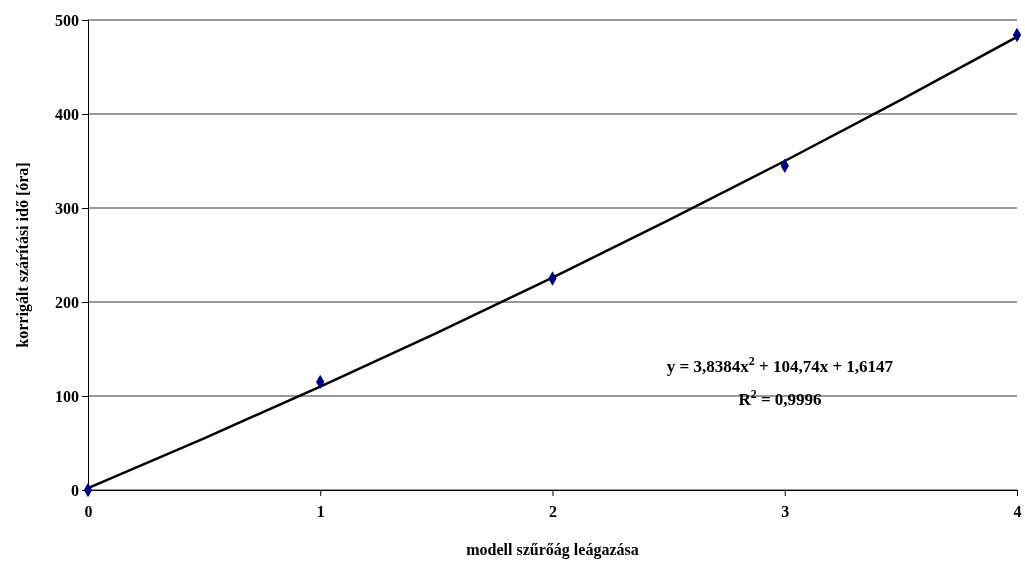 This screenshot has height=566, width=1025. Describe the element at coordinates (67, 114) in the screenshot. I see `y-tick-label: 400` at that location.